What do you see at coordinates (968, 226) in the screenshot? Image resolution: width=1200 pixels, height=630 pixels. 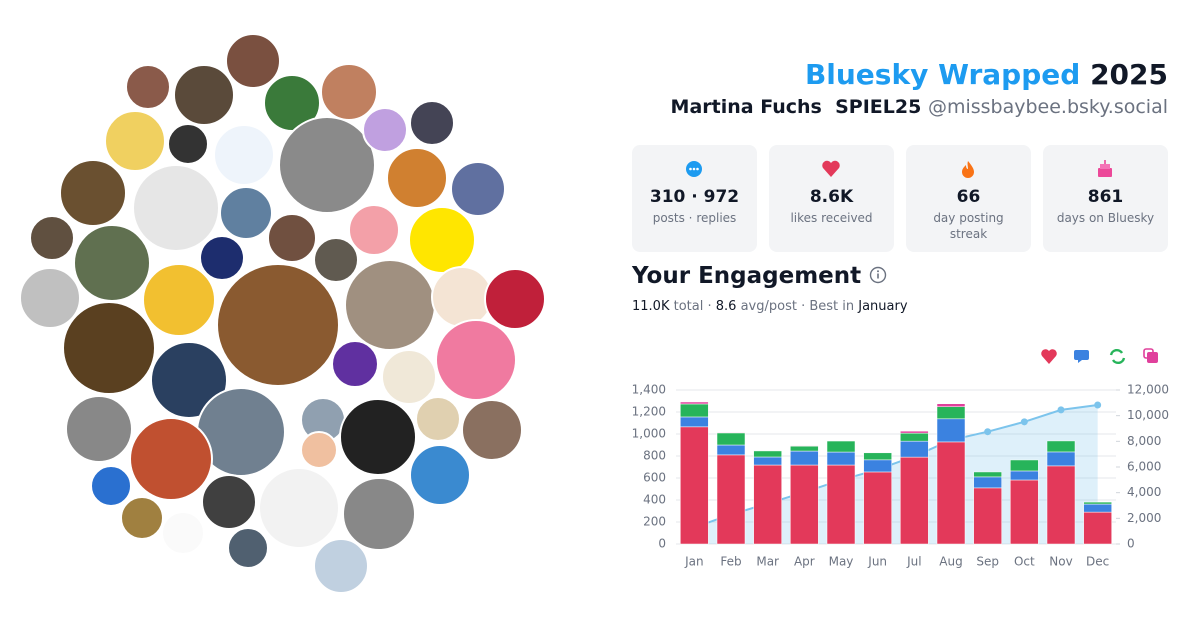 I see `stat-label: day posting streak` at bounding box center [968, 226].